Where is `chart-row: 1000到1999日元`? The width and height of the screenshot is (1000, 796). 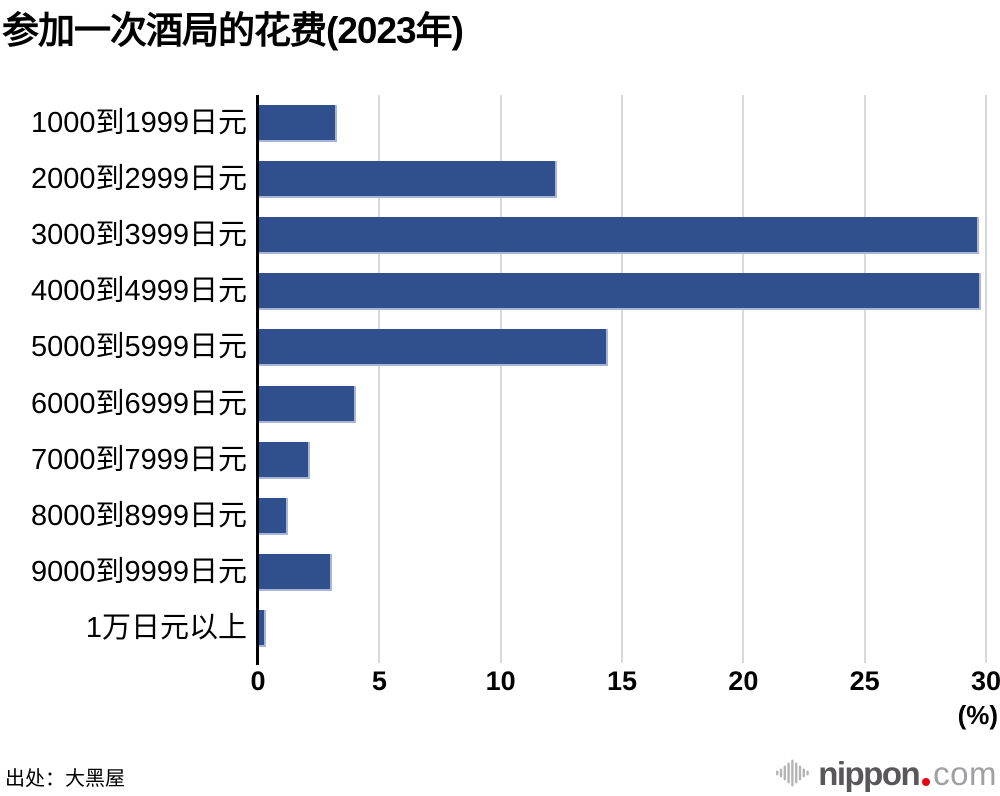 chart-row: 1000到1999日元 is located at coordinates (493, 123).